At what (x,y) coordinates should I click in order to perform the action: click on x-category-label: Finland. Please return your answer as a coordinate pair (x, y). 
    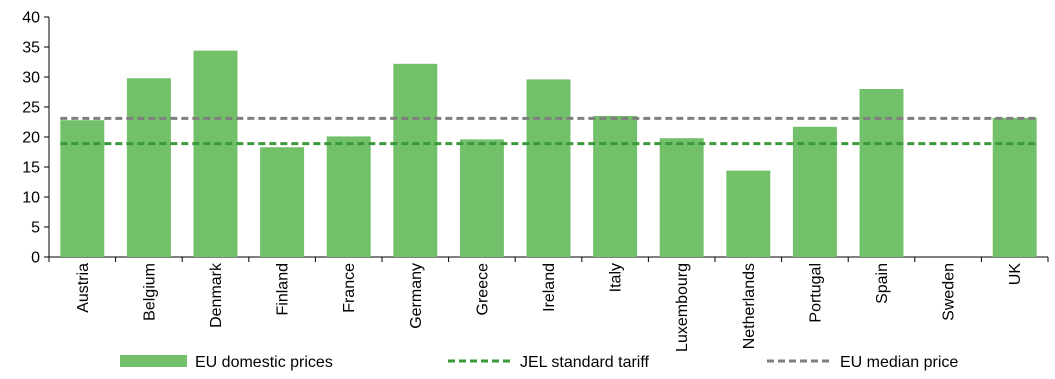
    Looking at the image, I should click on (283, 289).